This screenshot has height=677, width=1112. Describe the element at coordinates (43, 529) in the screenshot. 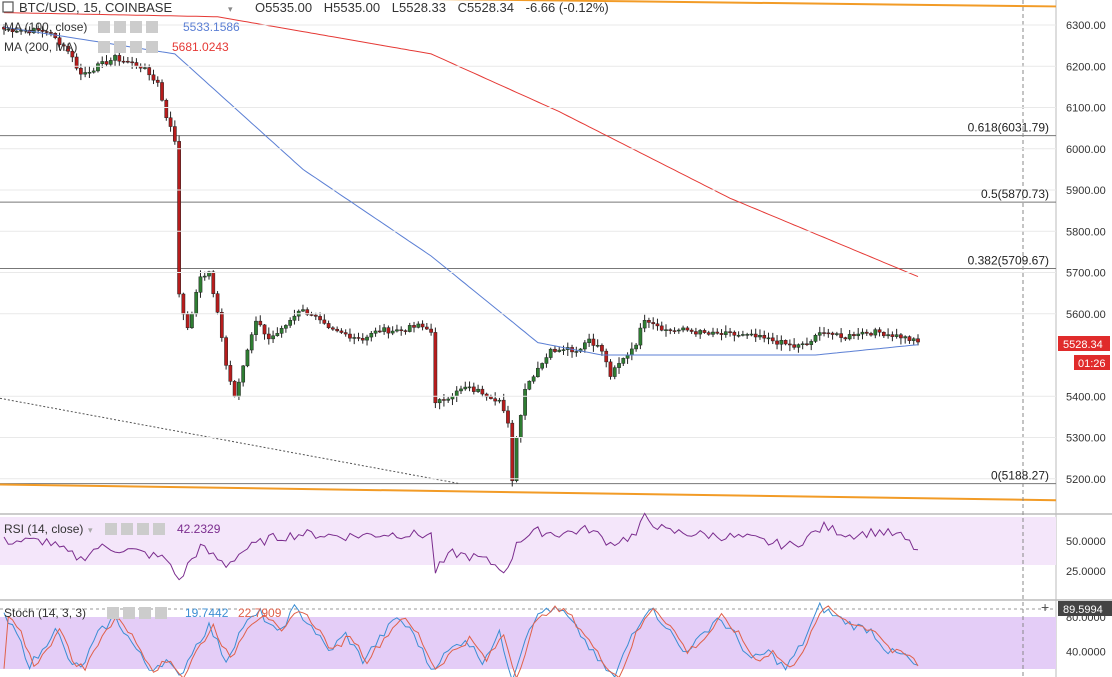

I see `rsi-label: RSI (14, close)` at that location.